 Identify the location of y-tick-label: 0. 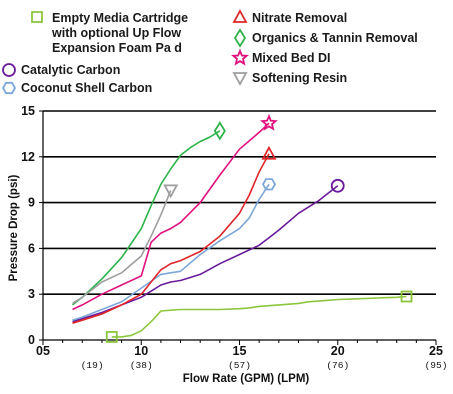
(31, 340).